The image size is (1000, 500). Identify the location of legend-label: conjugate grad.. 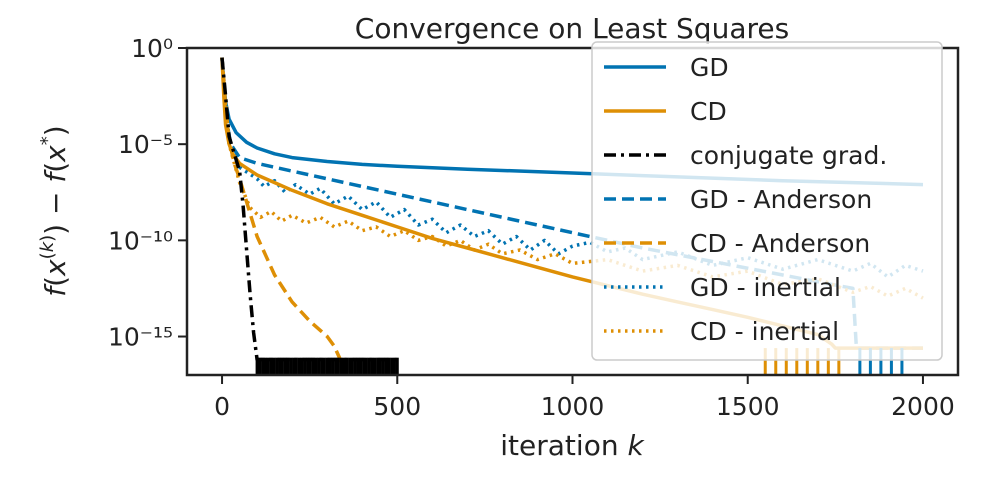
(788, 155).